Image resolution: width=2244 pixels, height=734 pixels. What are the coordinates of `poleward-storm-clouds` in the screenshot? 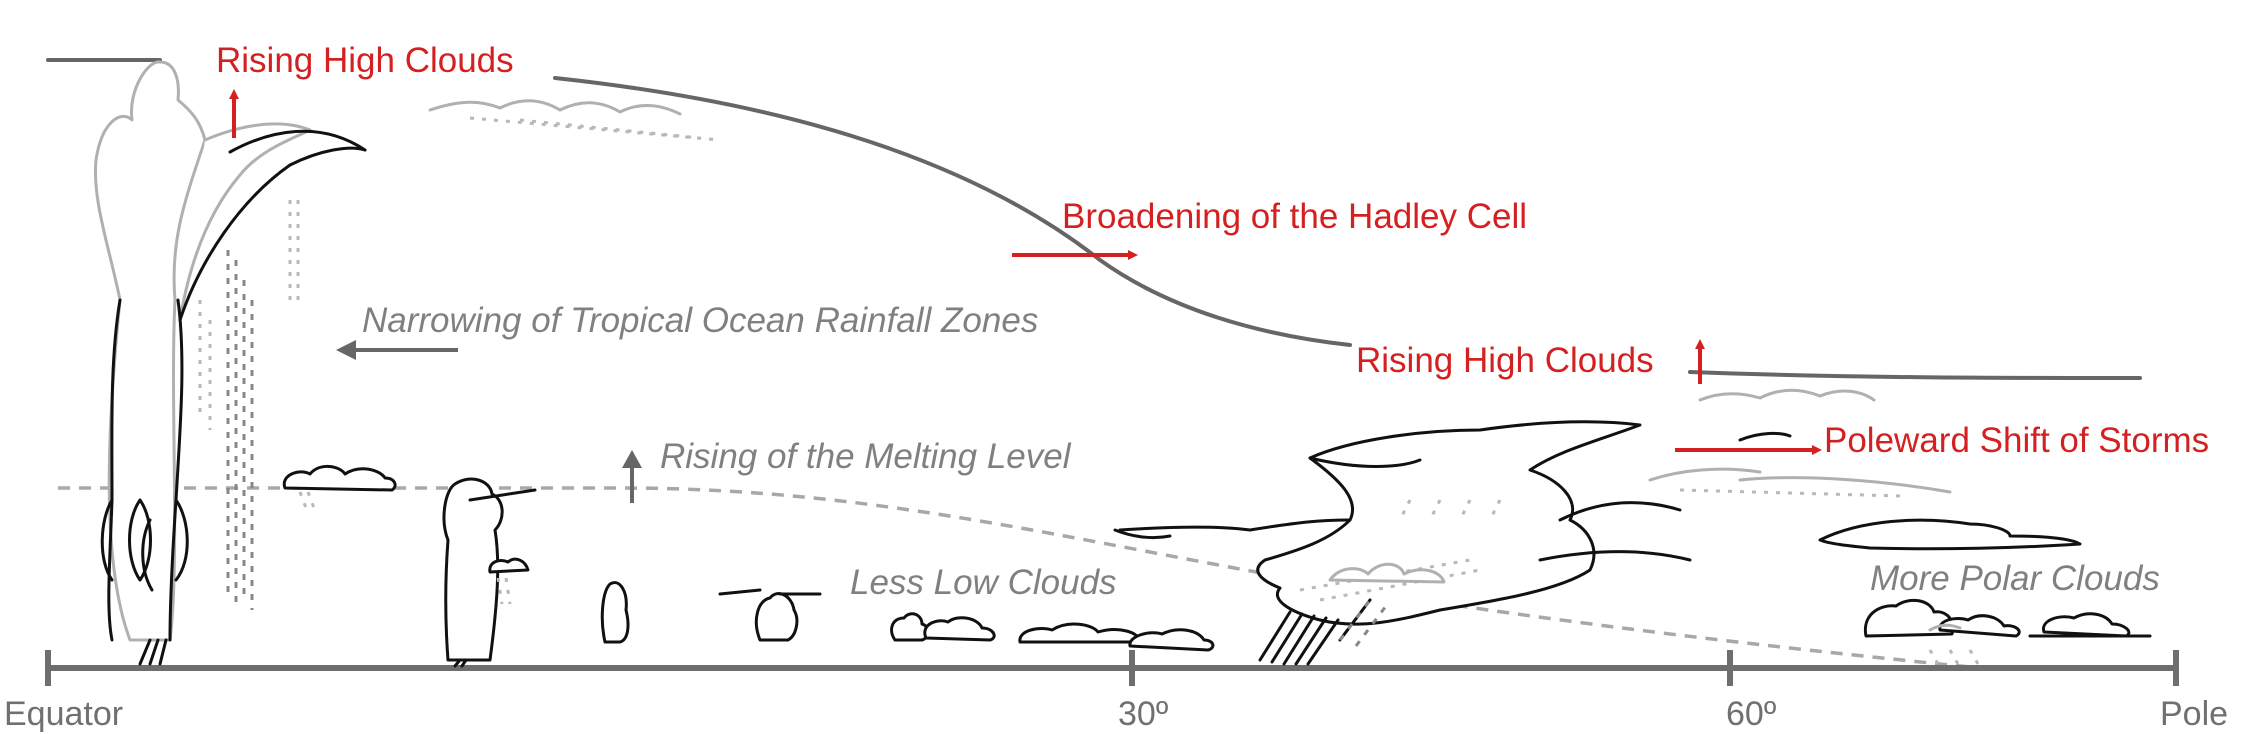 It's located at (1865, 469).